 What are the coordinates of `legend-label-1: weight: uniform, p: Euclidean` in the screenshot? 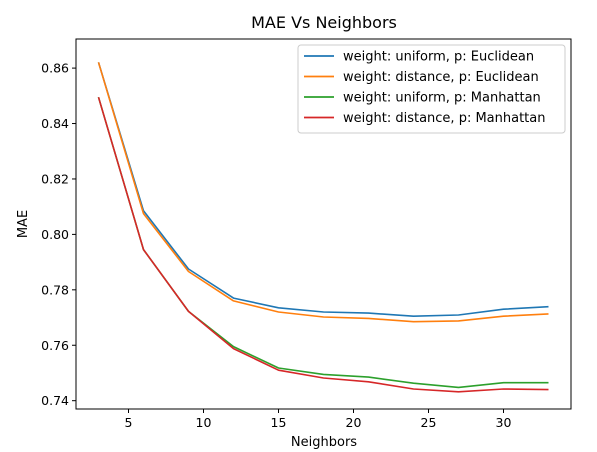 It's located at (438, 57).